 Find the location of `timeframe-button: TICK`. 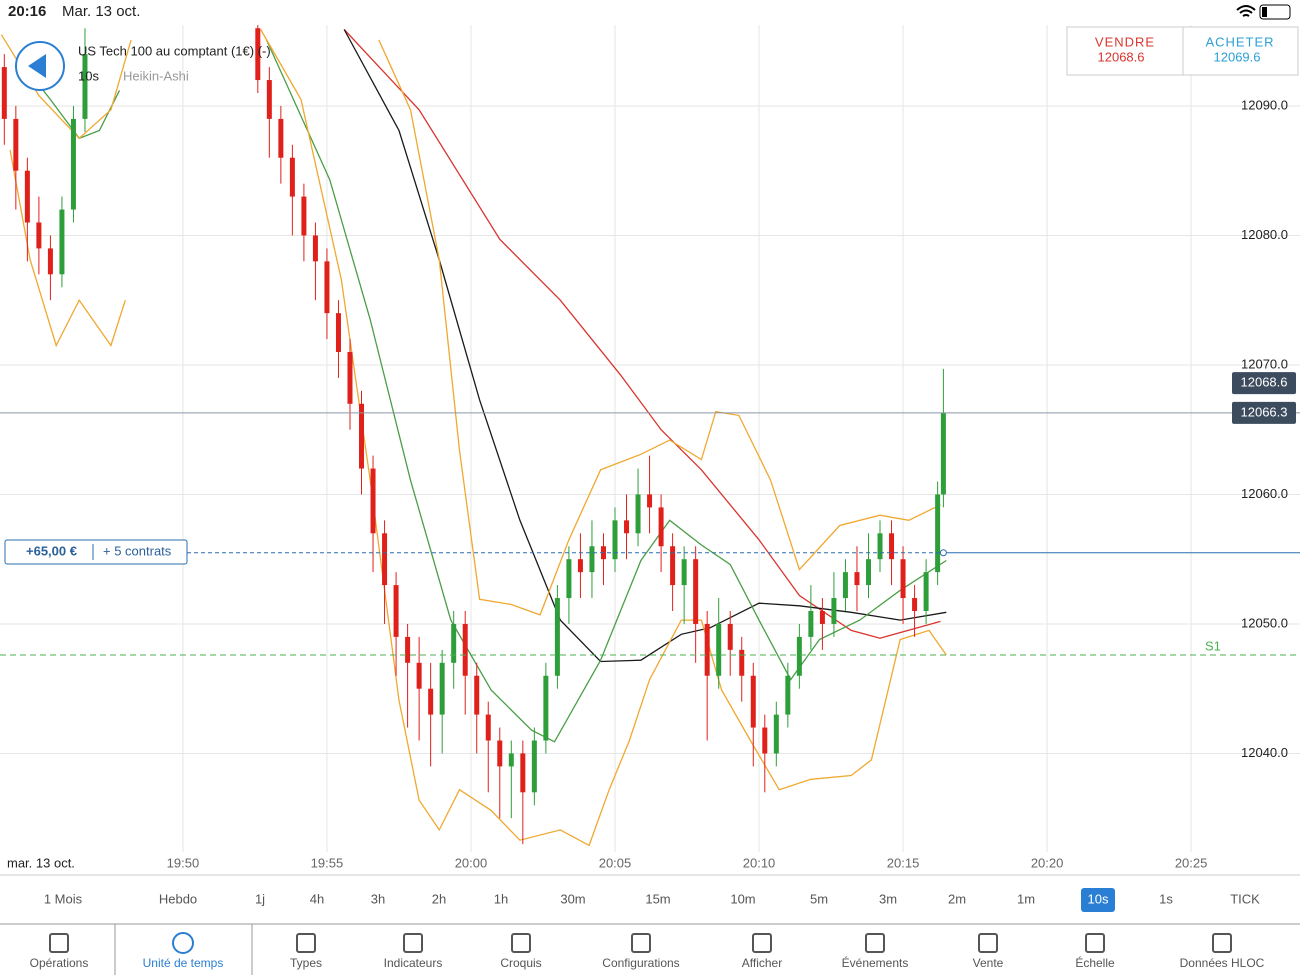

timeframe-button: TICK is located at coordinates (1245, 898).